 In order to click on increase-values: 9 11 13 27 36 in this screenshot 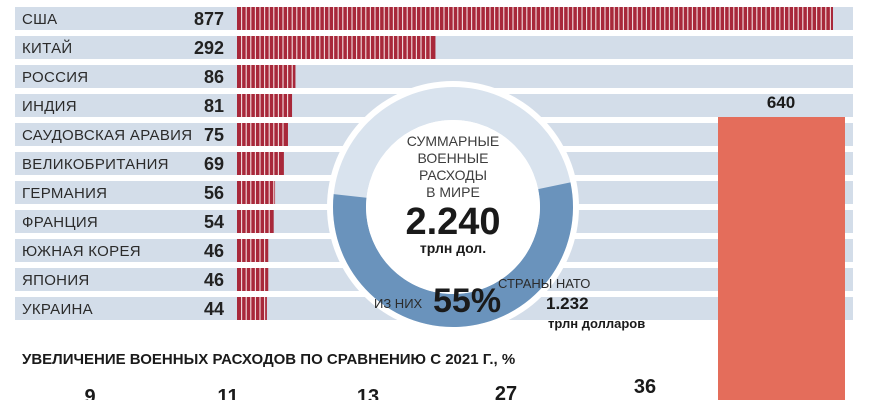, I will do `click(370, 388)`.